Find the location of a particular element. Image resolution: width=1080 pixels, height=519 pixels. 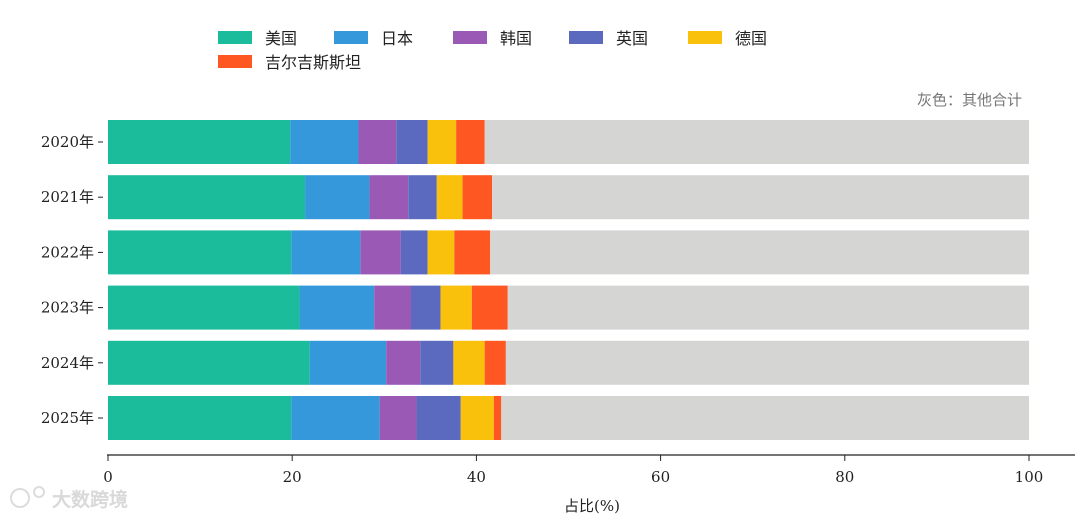

bar-吉尔吉斯斯坦-2021年 is located at coordinates (477, 197).